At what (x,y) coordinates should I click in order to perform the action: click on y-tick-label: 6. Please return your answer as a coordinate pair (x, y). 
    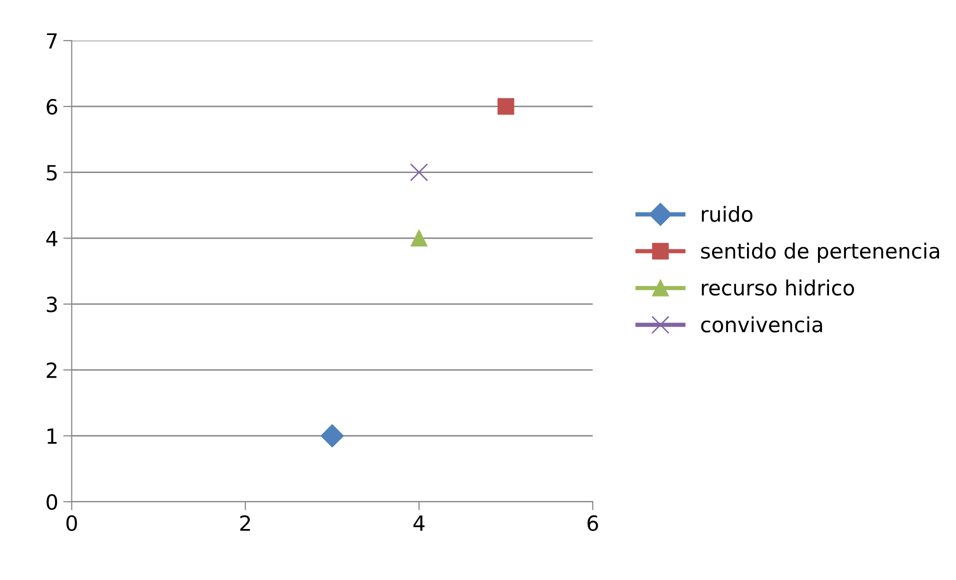
    Looking at the image, I should click on (52, 106).